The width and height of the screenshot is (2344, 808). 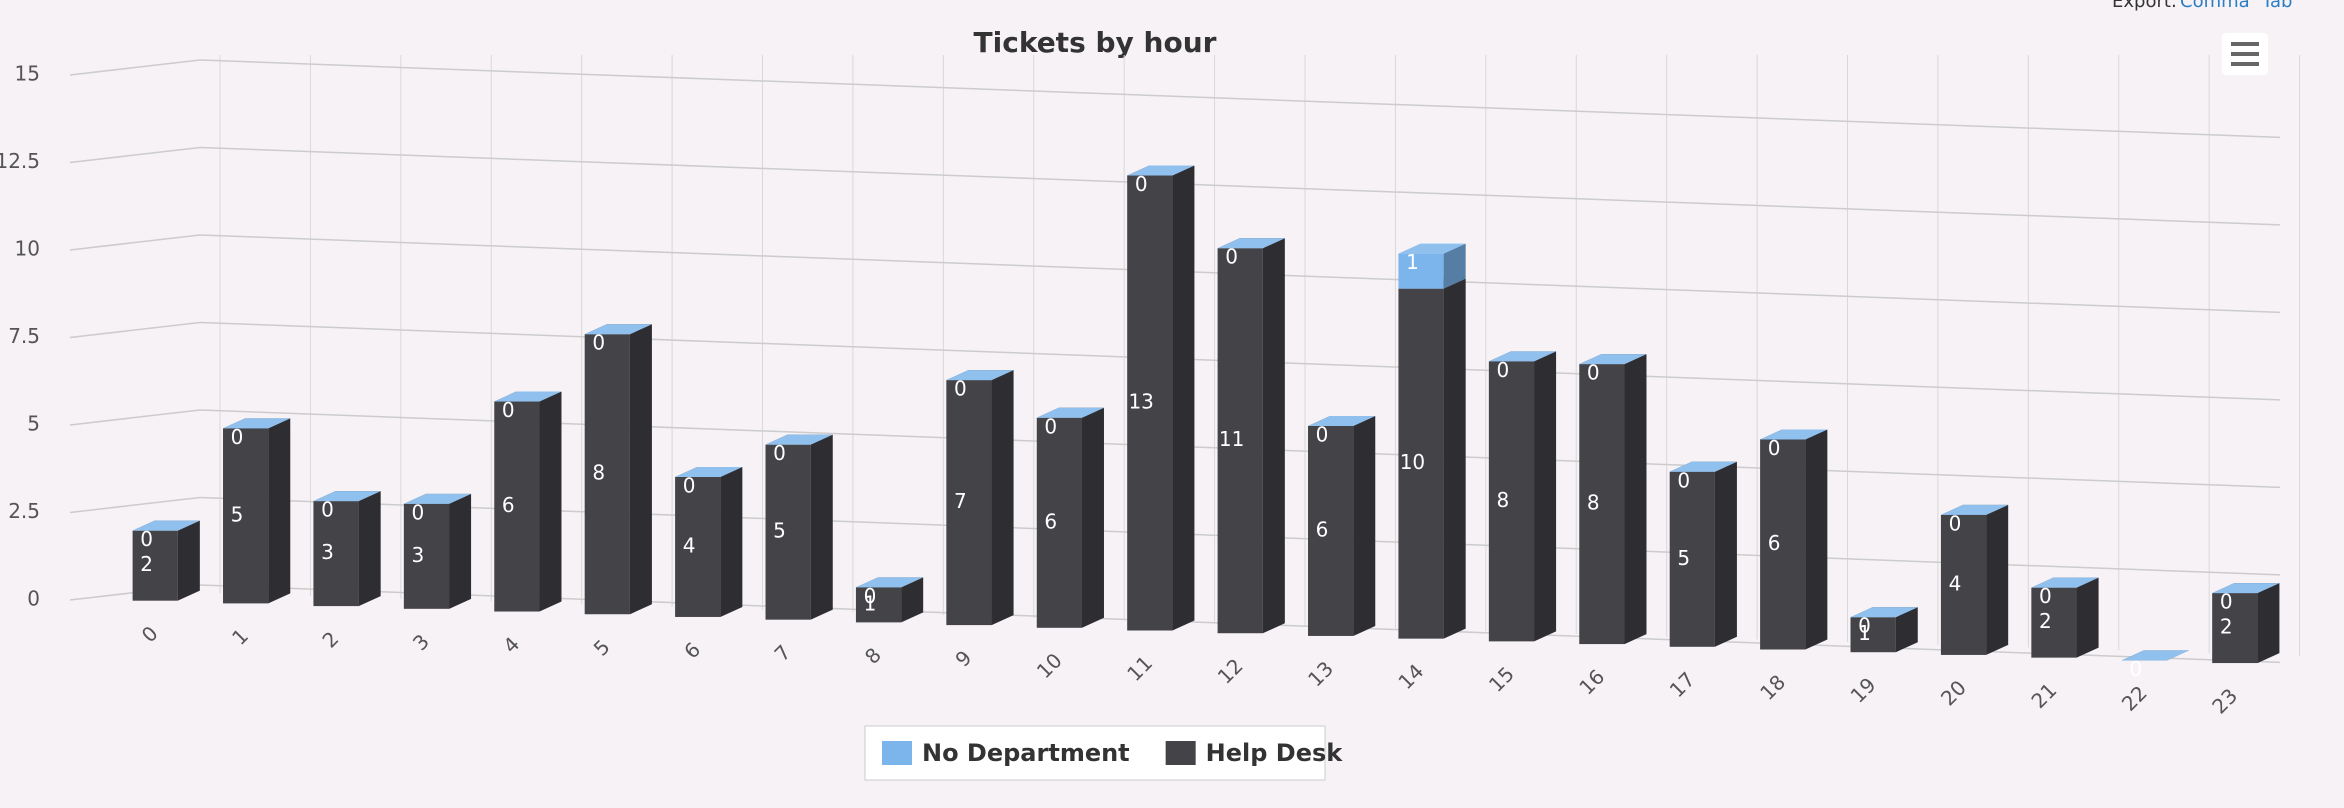 What do you see at coordinates (1139, 668) in the screenshot?
I see `x-tick-label: 11` at bounding box center [1139, 668].